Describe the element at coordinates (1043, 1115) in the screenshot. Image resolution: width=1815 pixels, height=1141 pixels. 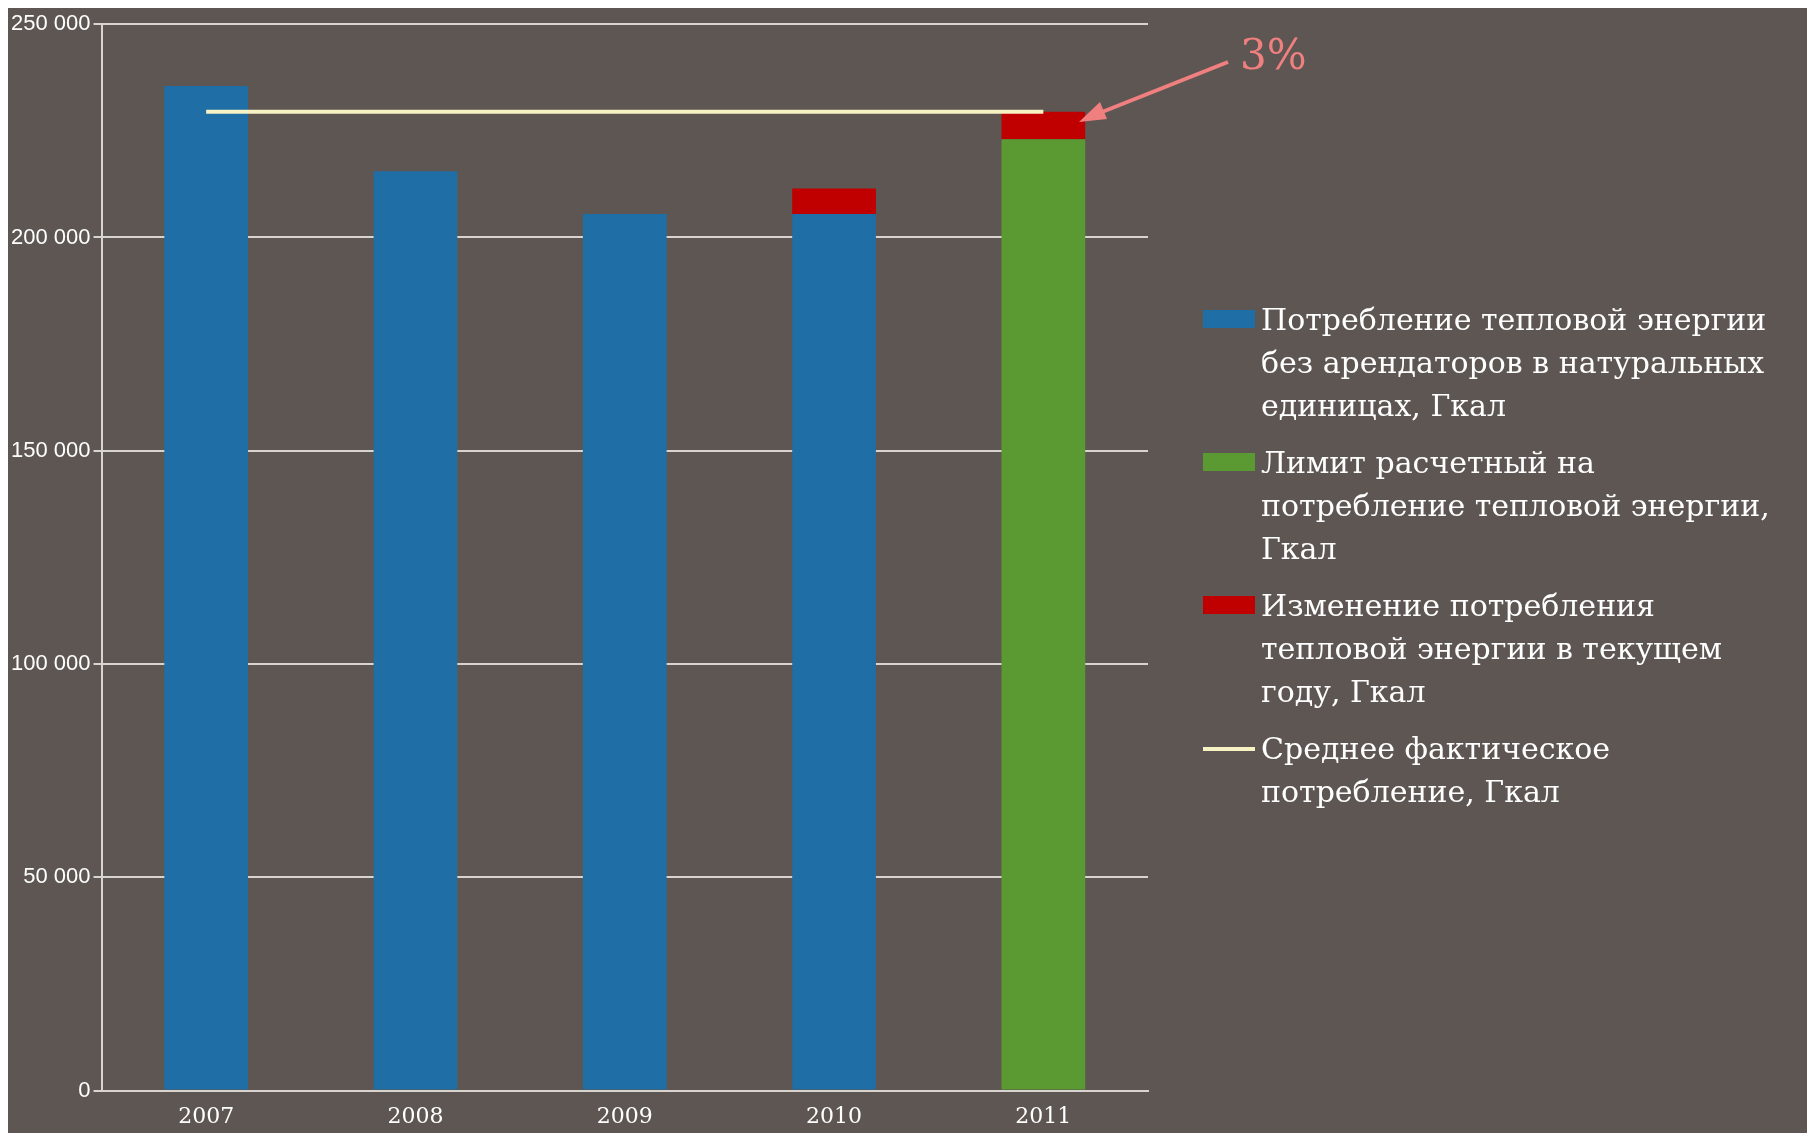
I see `x-tick-label: 2011` at that location.